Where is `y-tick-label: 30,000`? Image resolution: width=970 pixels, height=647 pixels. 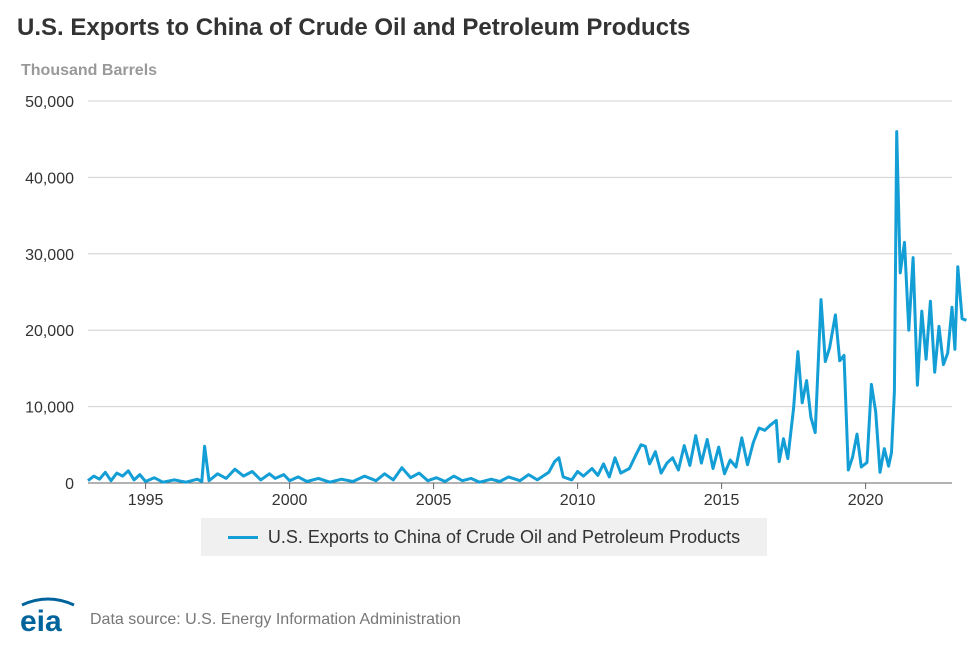
y-tick-label: 30,000 is located at coordinates (49, 255).